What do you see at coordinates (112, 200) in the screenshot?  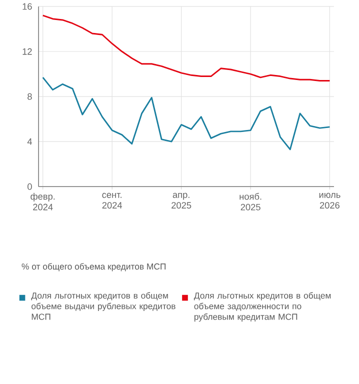 I see `x-tick-label: сент. 2024` at bounding box center [112, 200].